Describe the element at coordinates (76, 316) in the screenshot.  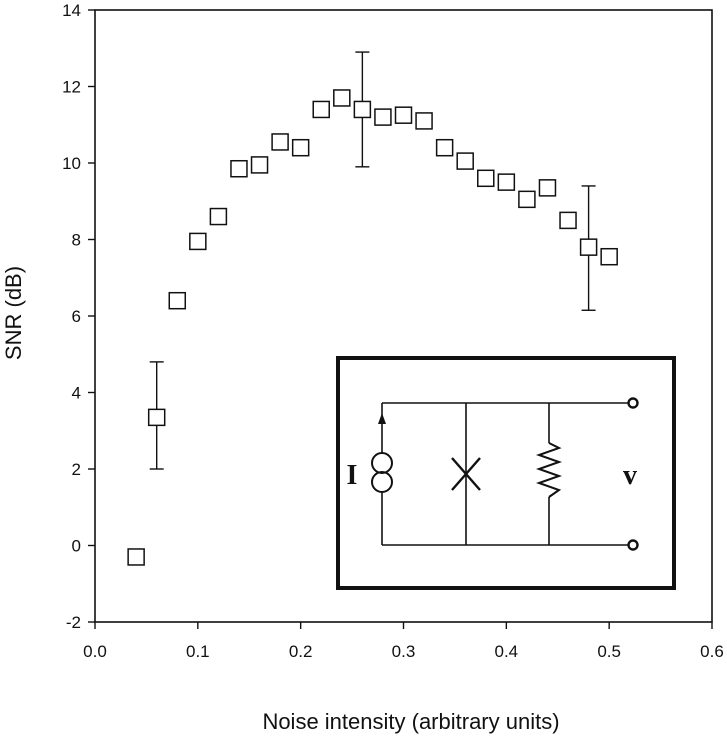
I see `y-tick-label: 6` at that location.